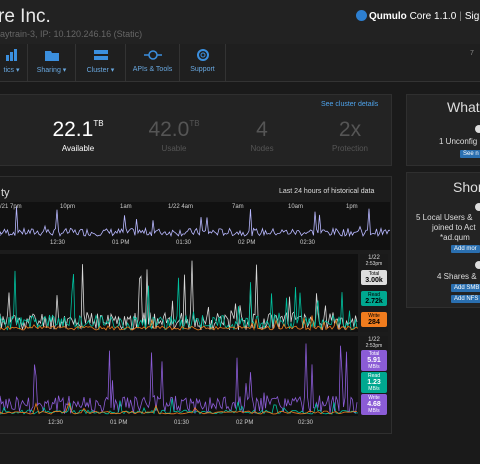  I want to click on throughput-write-line, so click(179, 408).